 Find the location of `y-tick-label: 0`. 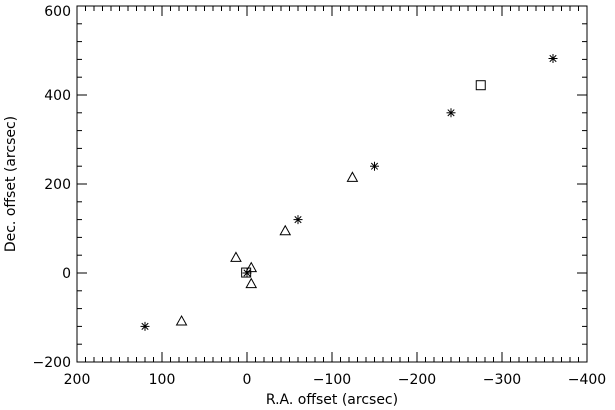

y-tick-label: 0 is located at coordinates (66, 274).